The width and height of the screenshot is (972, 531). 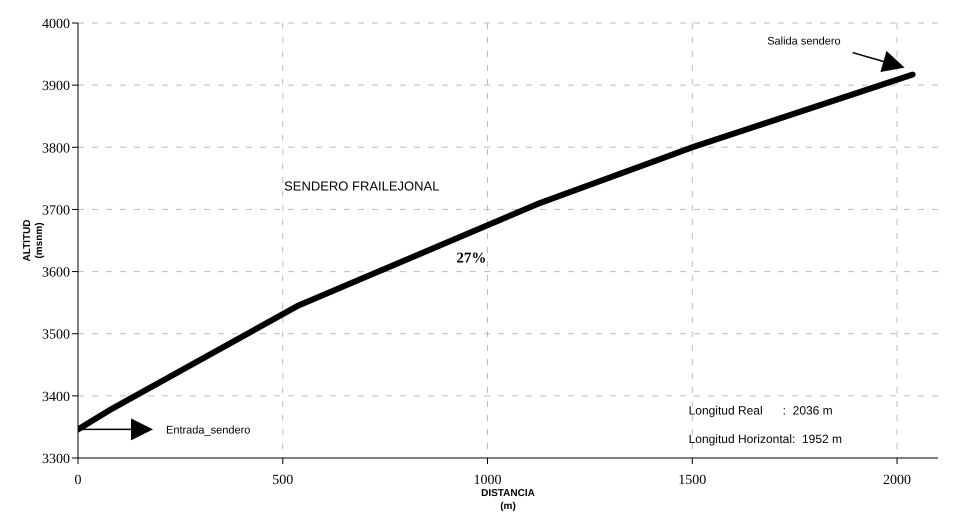 I want to click on y-tick-label: 3700, so click(x=56, y=210).